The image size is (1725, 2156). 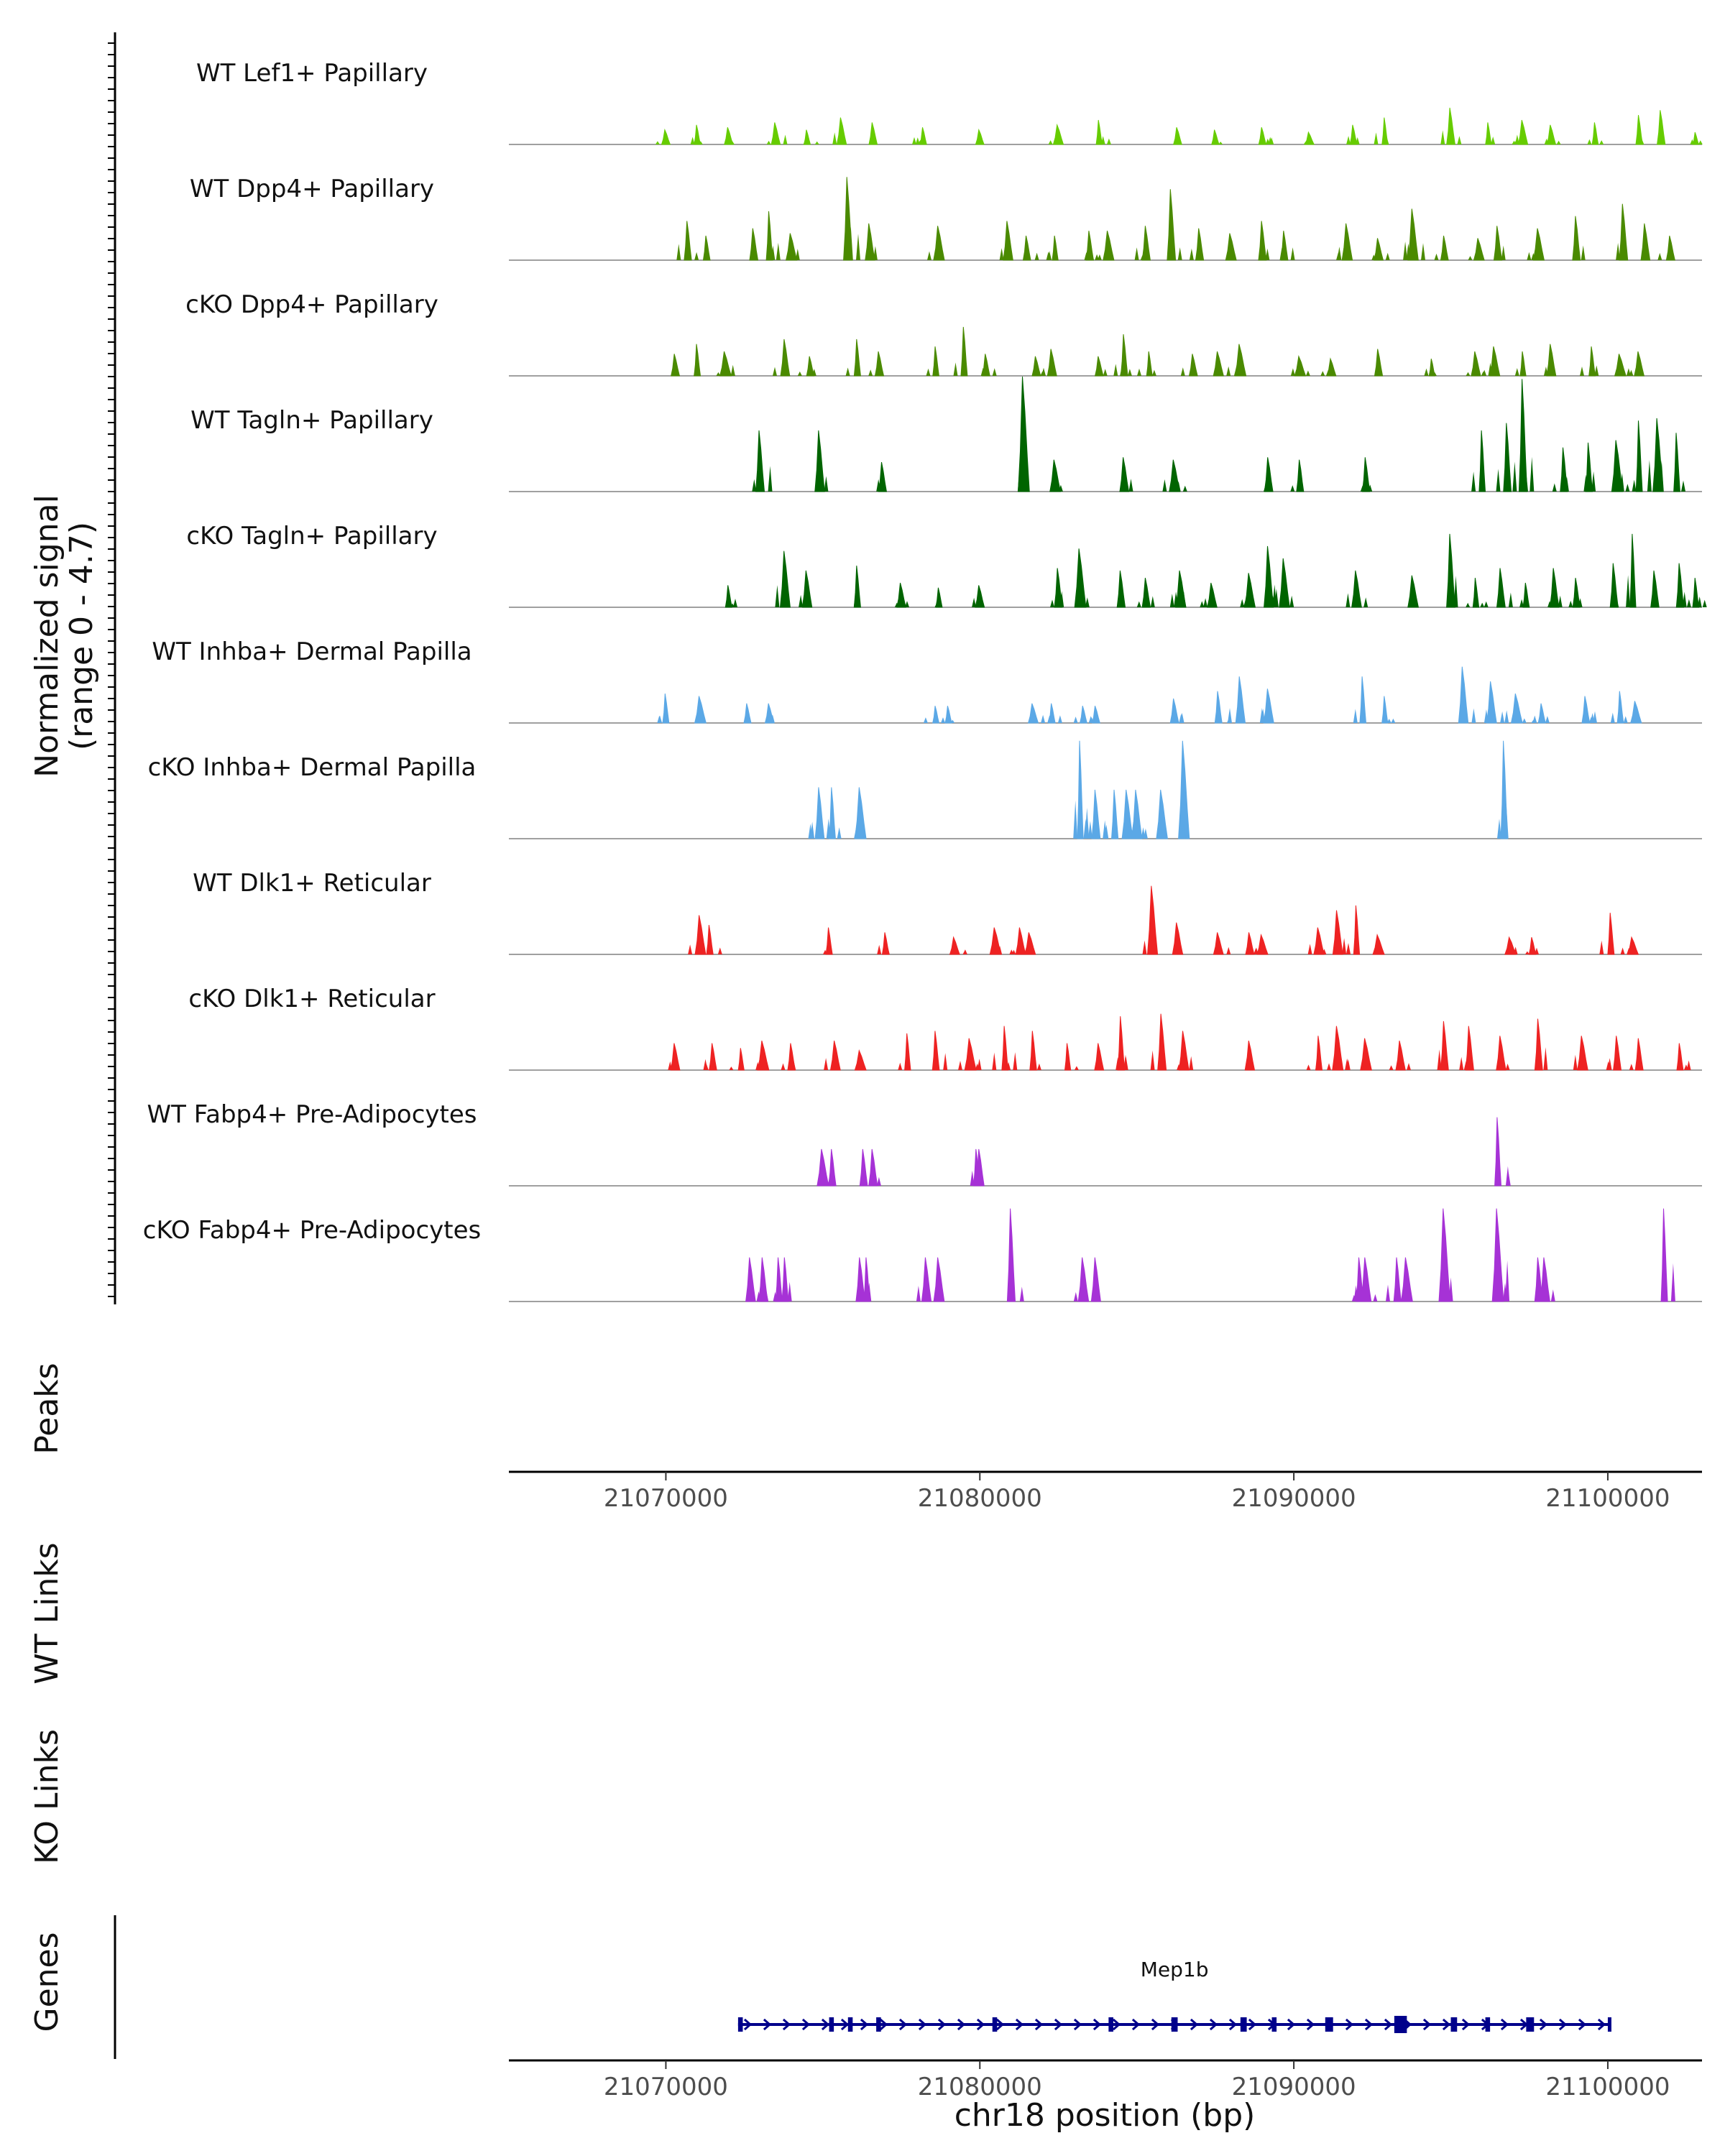 I want to click on bottom-axis-tick-label: 21100000, so click(x=1607, y=2087).